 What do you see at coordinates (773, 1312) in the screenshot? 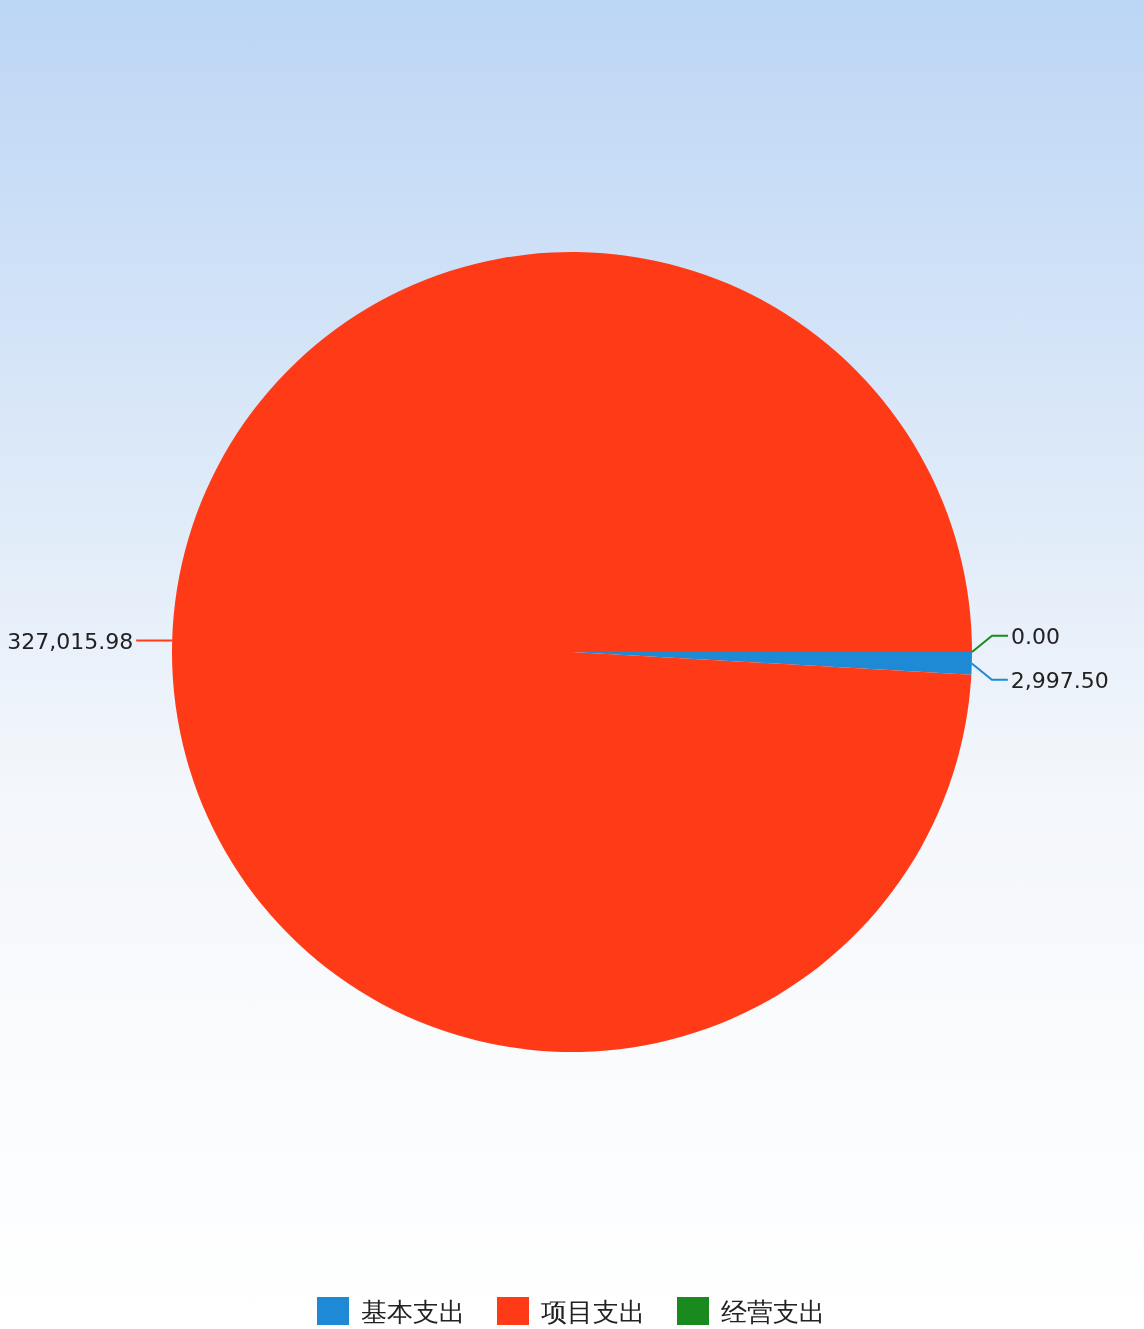
I see `legend-label: 经营支出` at bounding box center [773, 1312].